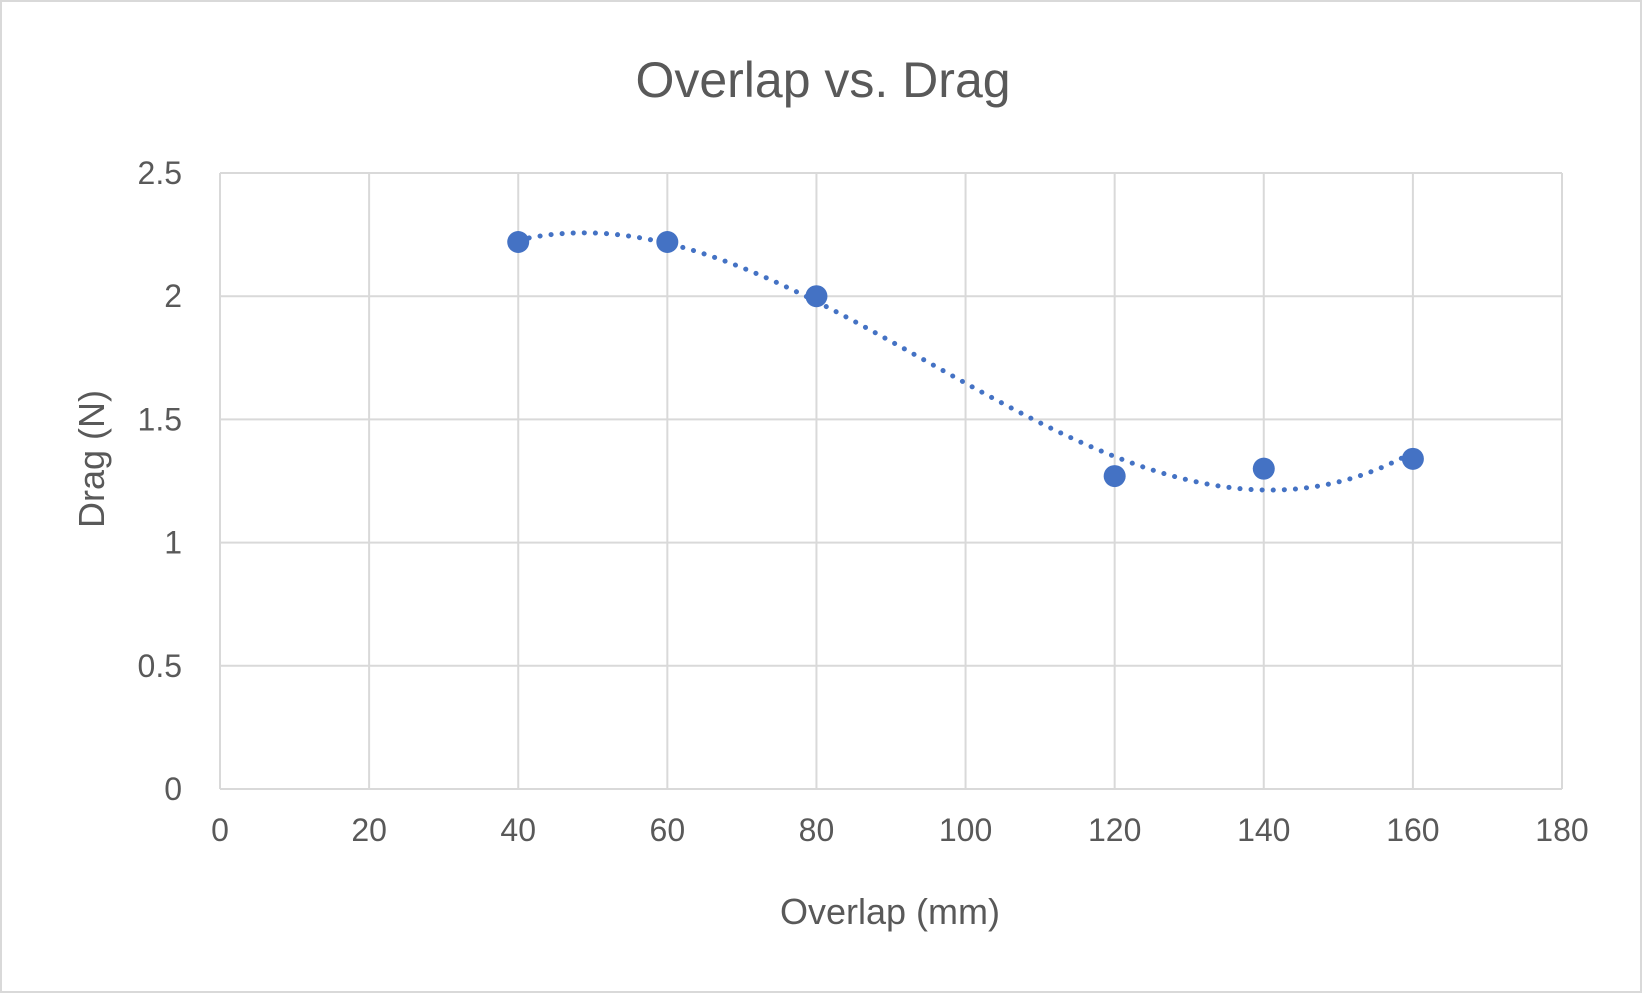  I want to click on data-points, so click(965, 359).